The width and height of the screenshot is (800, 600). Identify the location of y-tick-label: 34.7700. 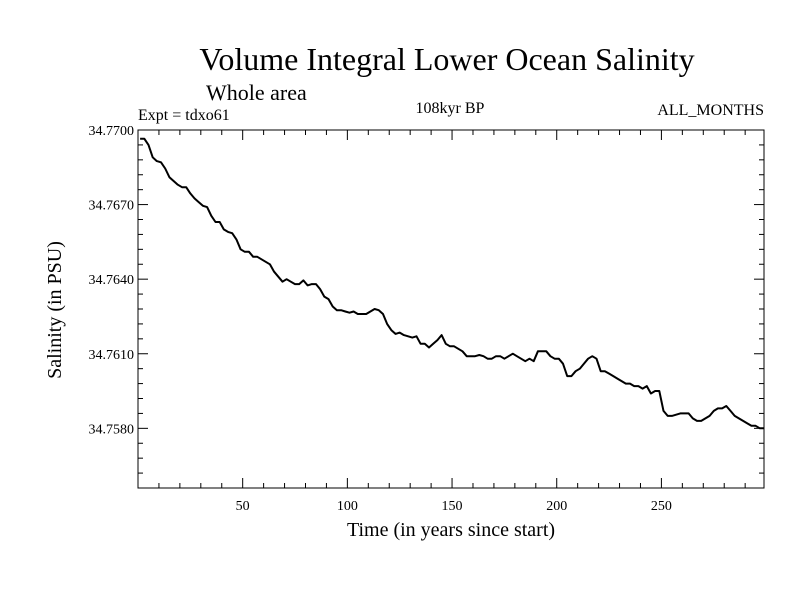
(112, 131).